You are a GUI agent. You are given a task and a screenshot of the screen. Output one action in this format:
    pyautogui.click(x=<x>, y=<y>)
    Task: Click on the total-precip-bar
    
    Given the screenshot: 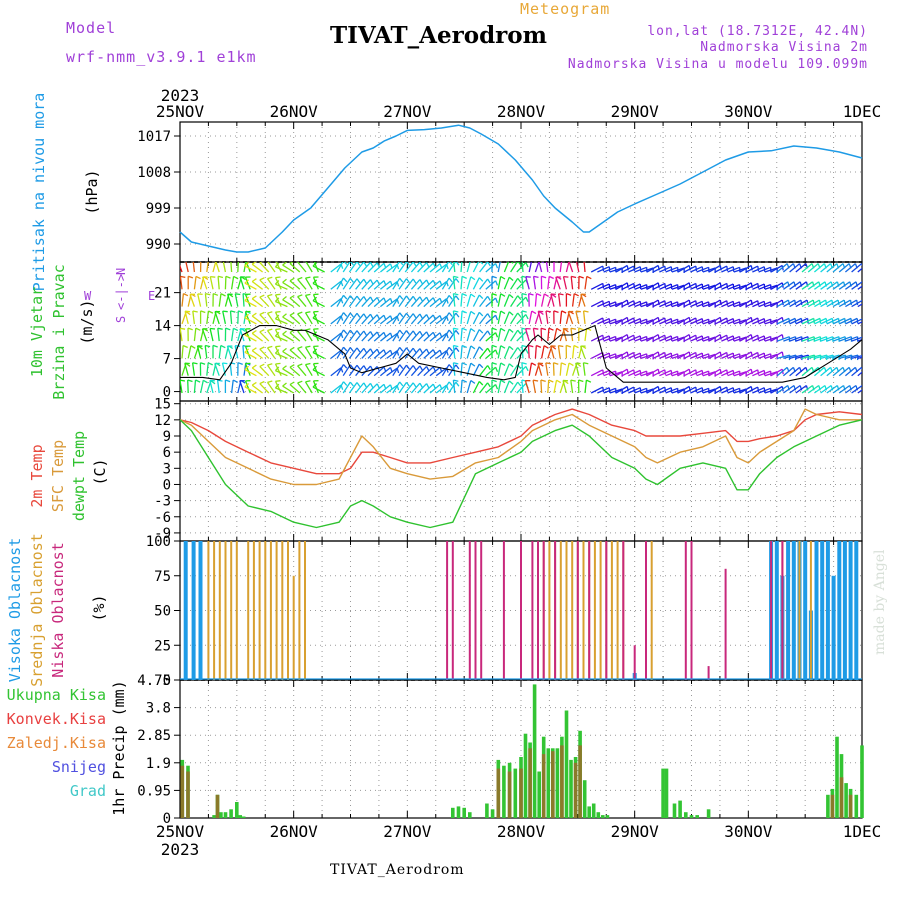 What is the action you would take?
    pyautogui.click(x=539, y=794)
    